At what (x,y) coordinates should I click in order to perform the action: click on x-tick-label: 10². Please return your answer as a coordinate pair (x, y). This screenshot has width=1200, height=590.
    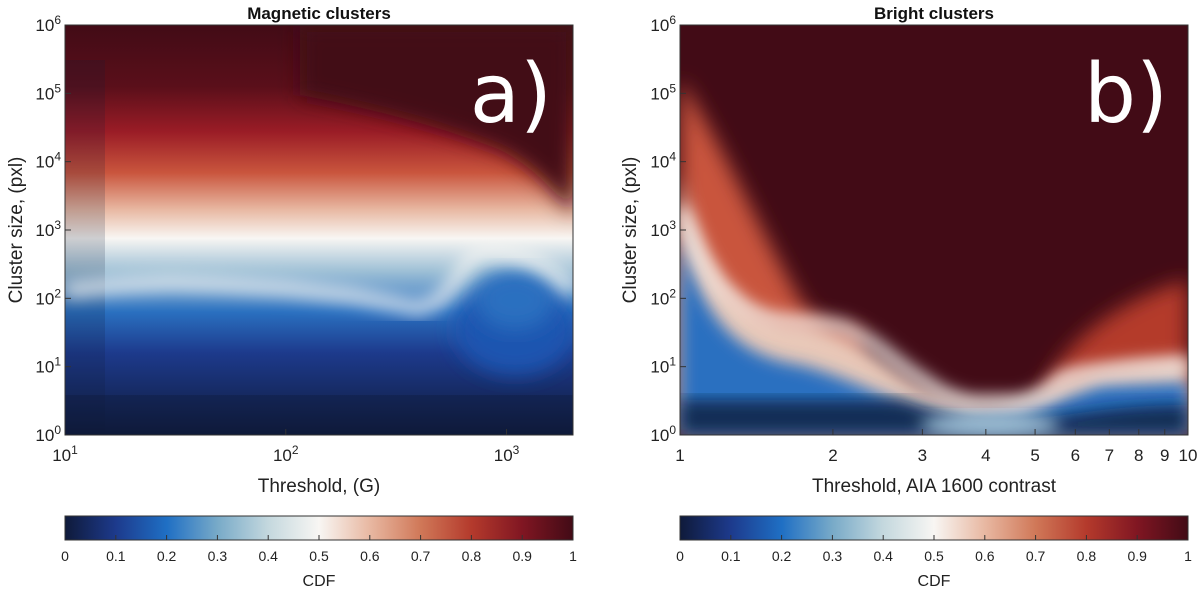
    Looking at the image, I should click on (286, 454).